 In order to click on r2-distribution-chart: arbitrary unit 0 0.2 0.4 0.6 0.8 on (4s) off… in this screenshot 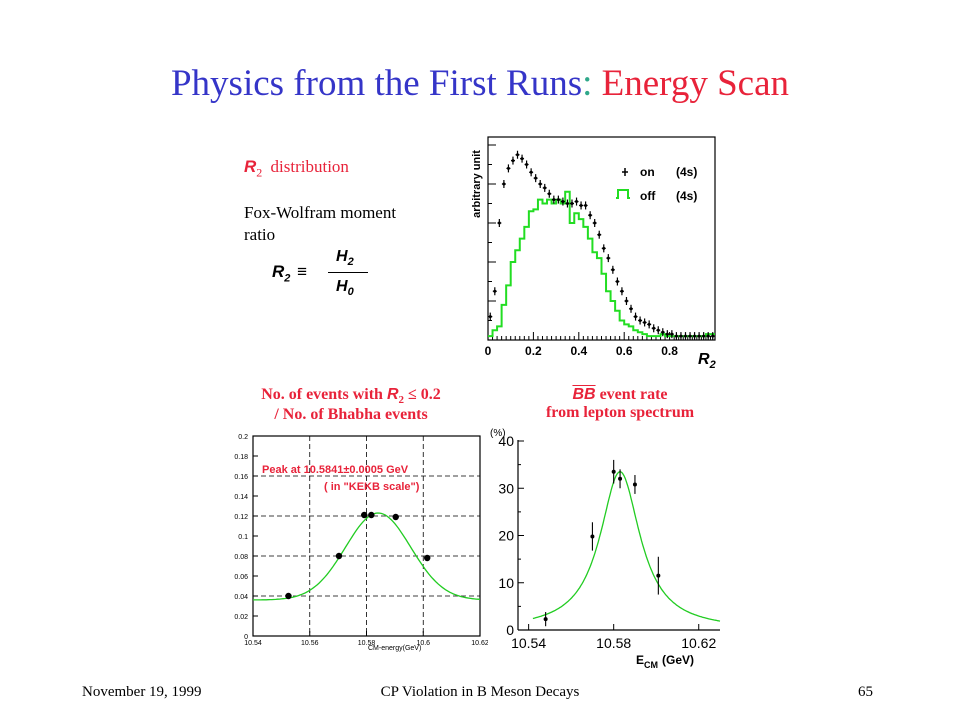, I will do `click(593, 253)`.